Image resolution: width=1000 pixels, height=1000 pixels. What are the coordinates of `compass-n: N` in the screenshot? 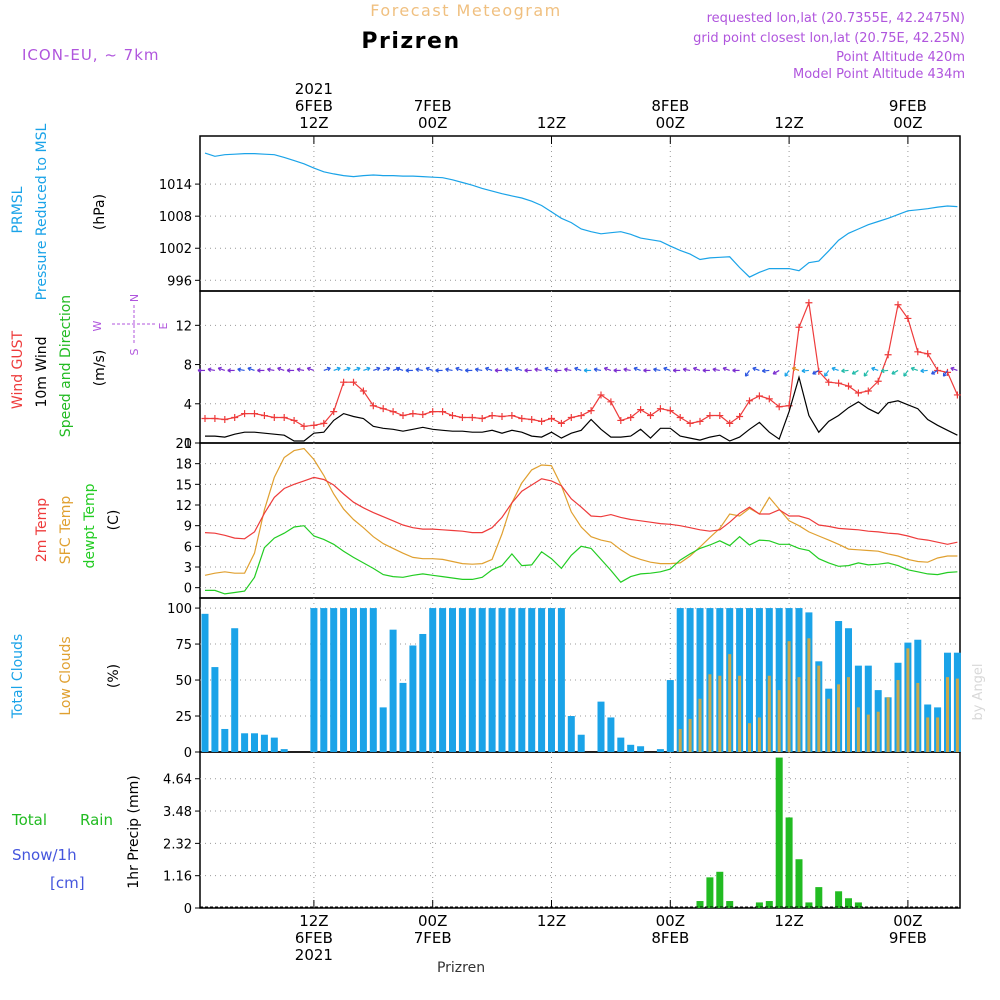 It's located at (134, 298).